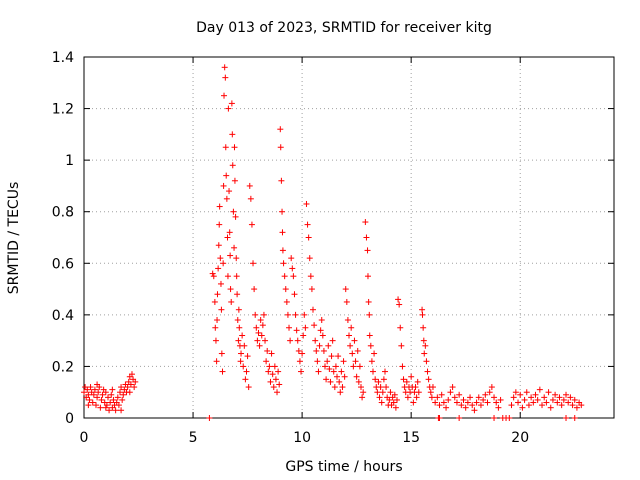  What do you see at coordinates (63, 110) in the screenshot?
I see `y-tick-label: 1.2` at bounding box center [63, 110].